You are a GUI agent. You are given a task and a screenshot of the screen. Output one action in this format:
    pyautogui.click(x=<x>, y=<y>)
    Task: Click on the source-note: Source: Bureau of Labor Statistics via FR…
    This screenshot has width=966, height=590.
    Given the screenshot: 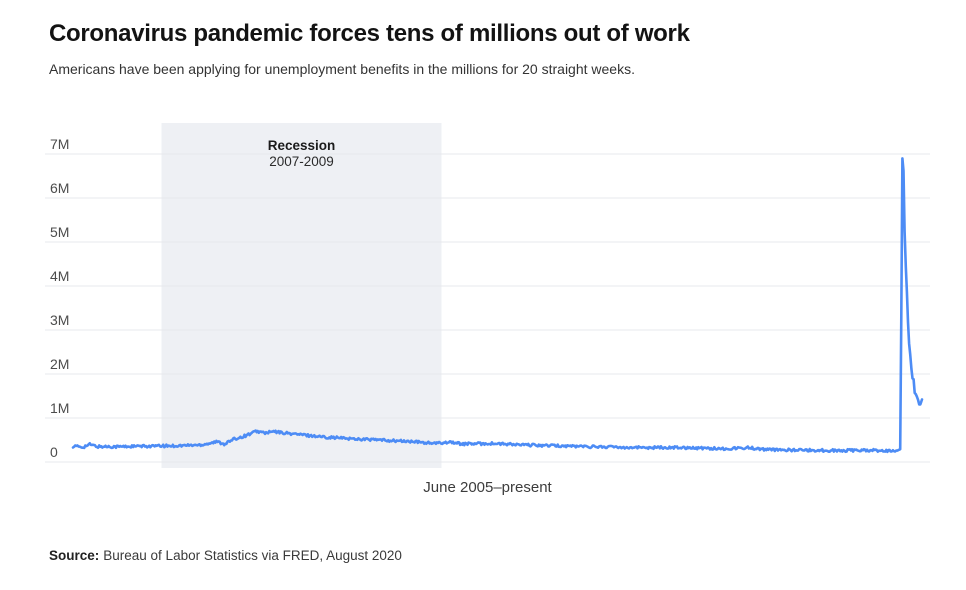 What is the action you would take?
    pyautogui.click(x=225, y=555)
    